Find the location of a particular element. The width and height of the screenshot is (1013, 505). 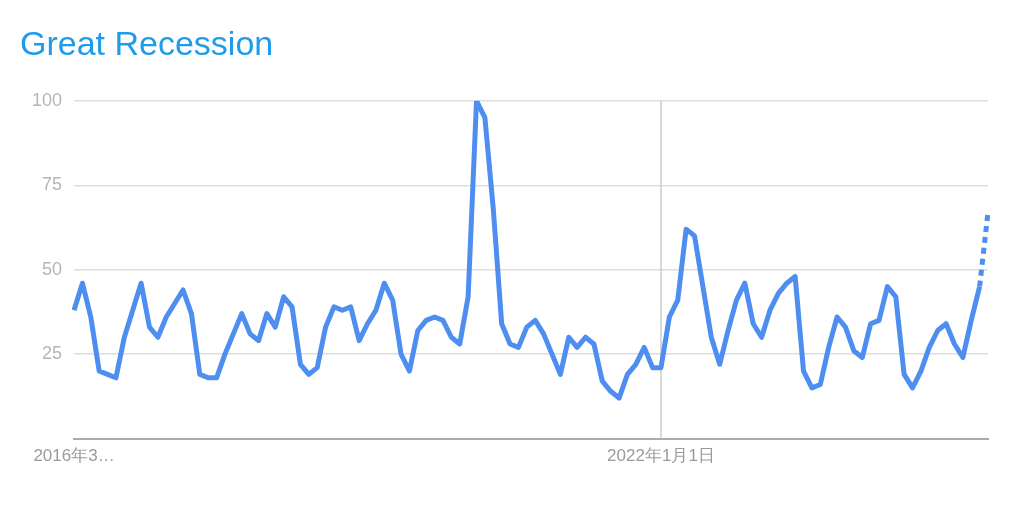

y-tick-label: 25 is located at coordinates (52, 353).